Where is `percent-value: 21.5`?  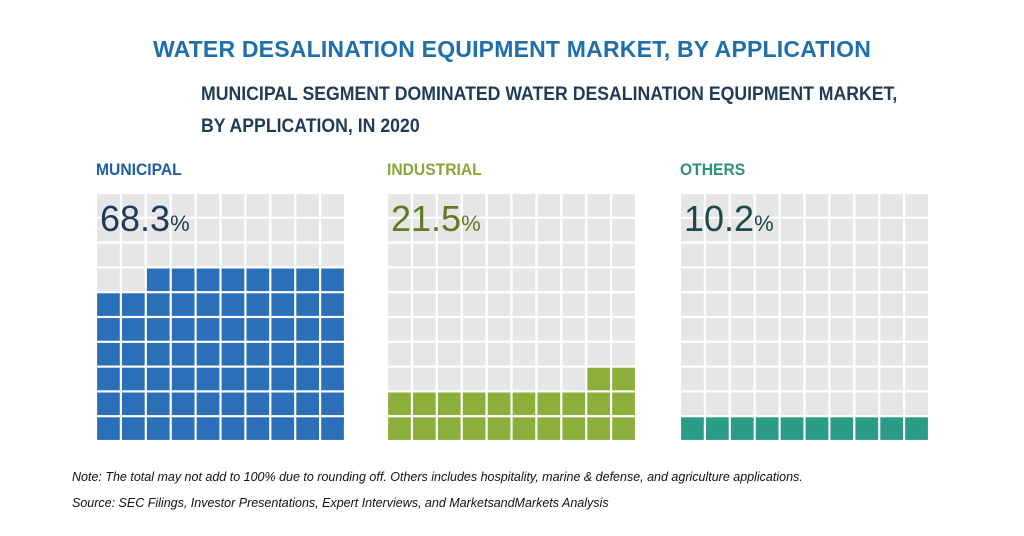
percent-value: 21.5 is located at coordinates (426, 218).